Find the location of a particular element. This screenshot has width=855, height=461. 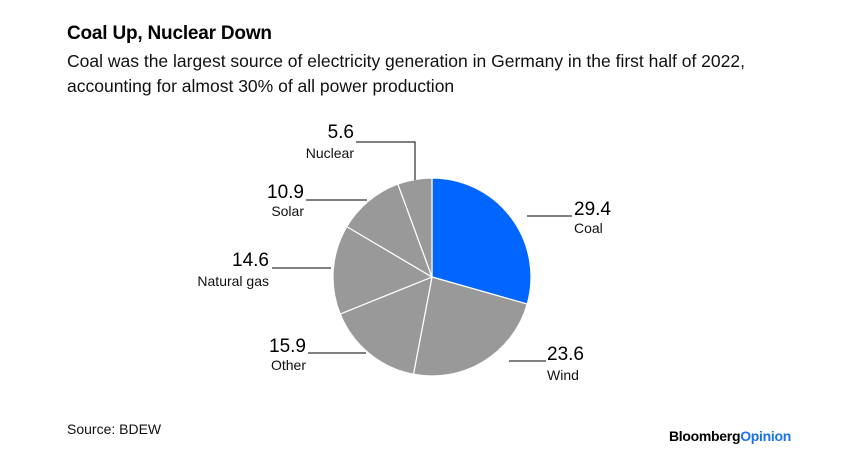

pie-slice-coal is located at coordinates (481, 241).